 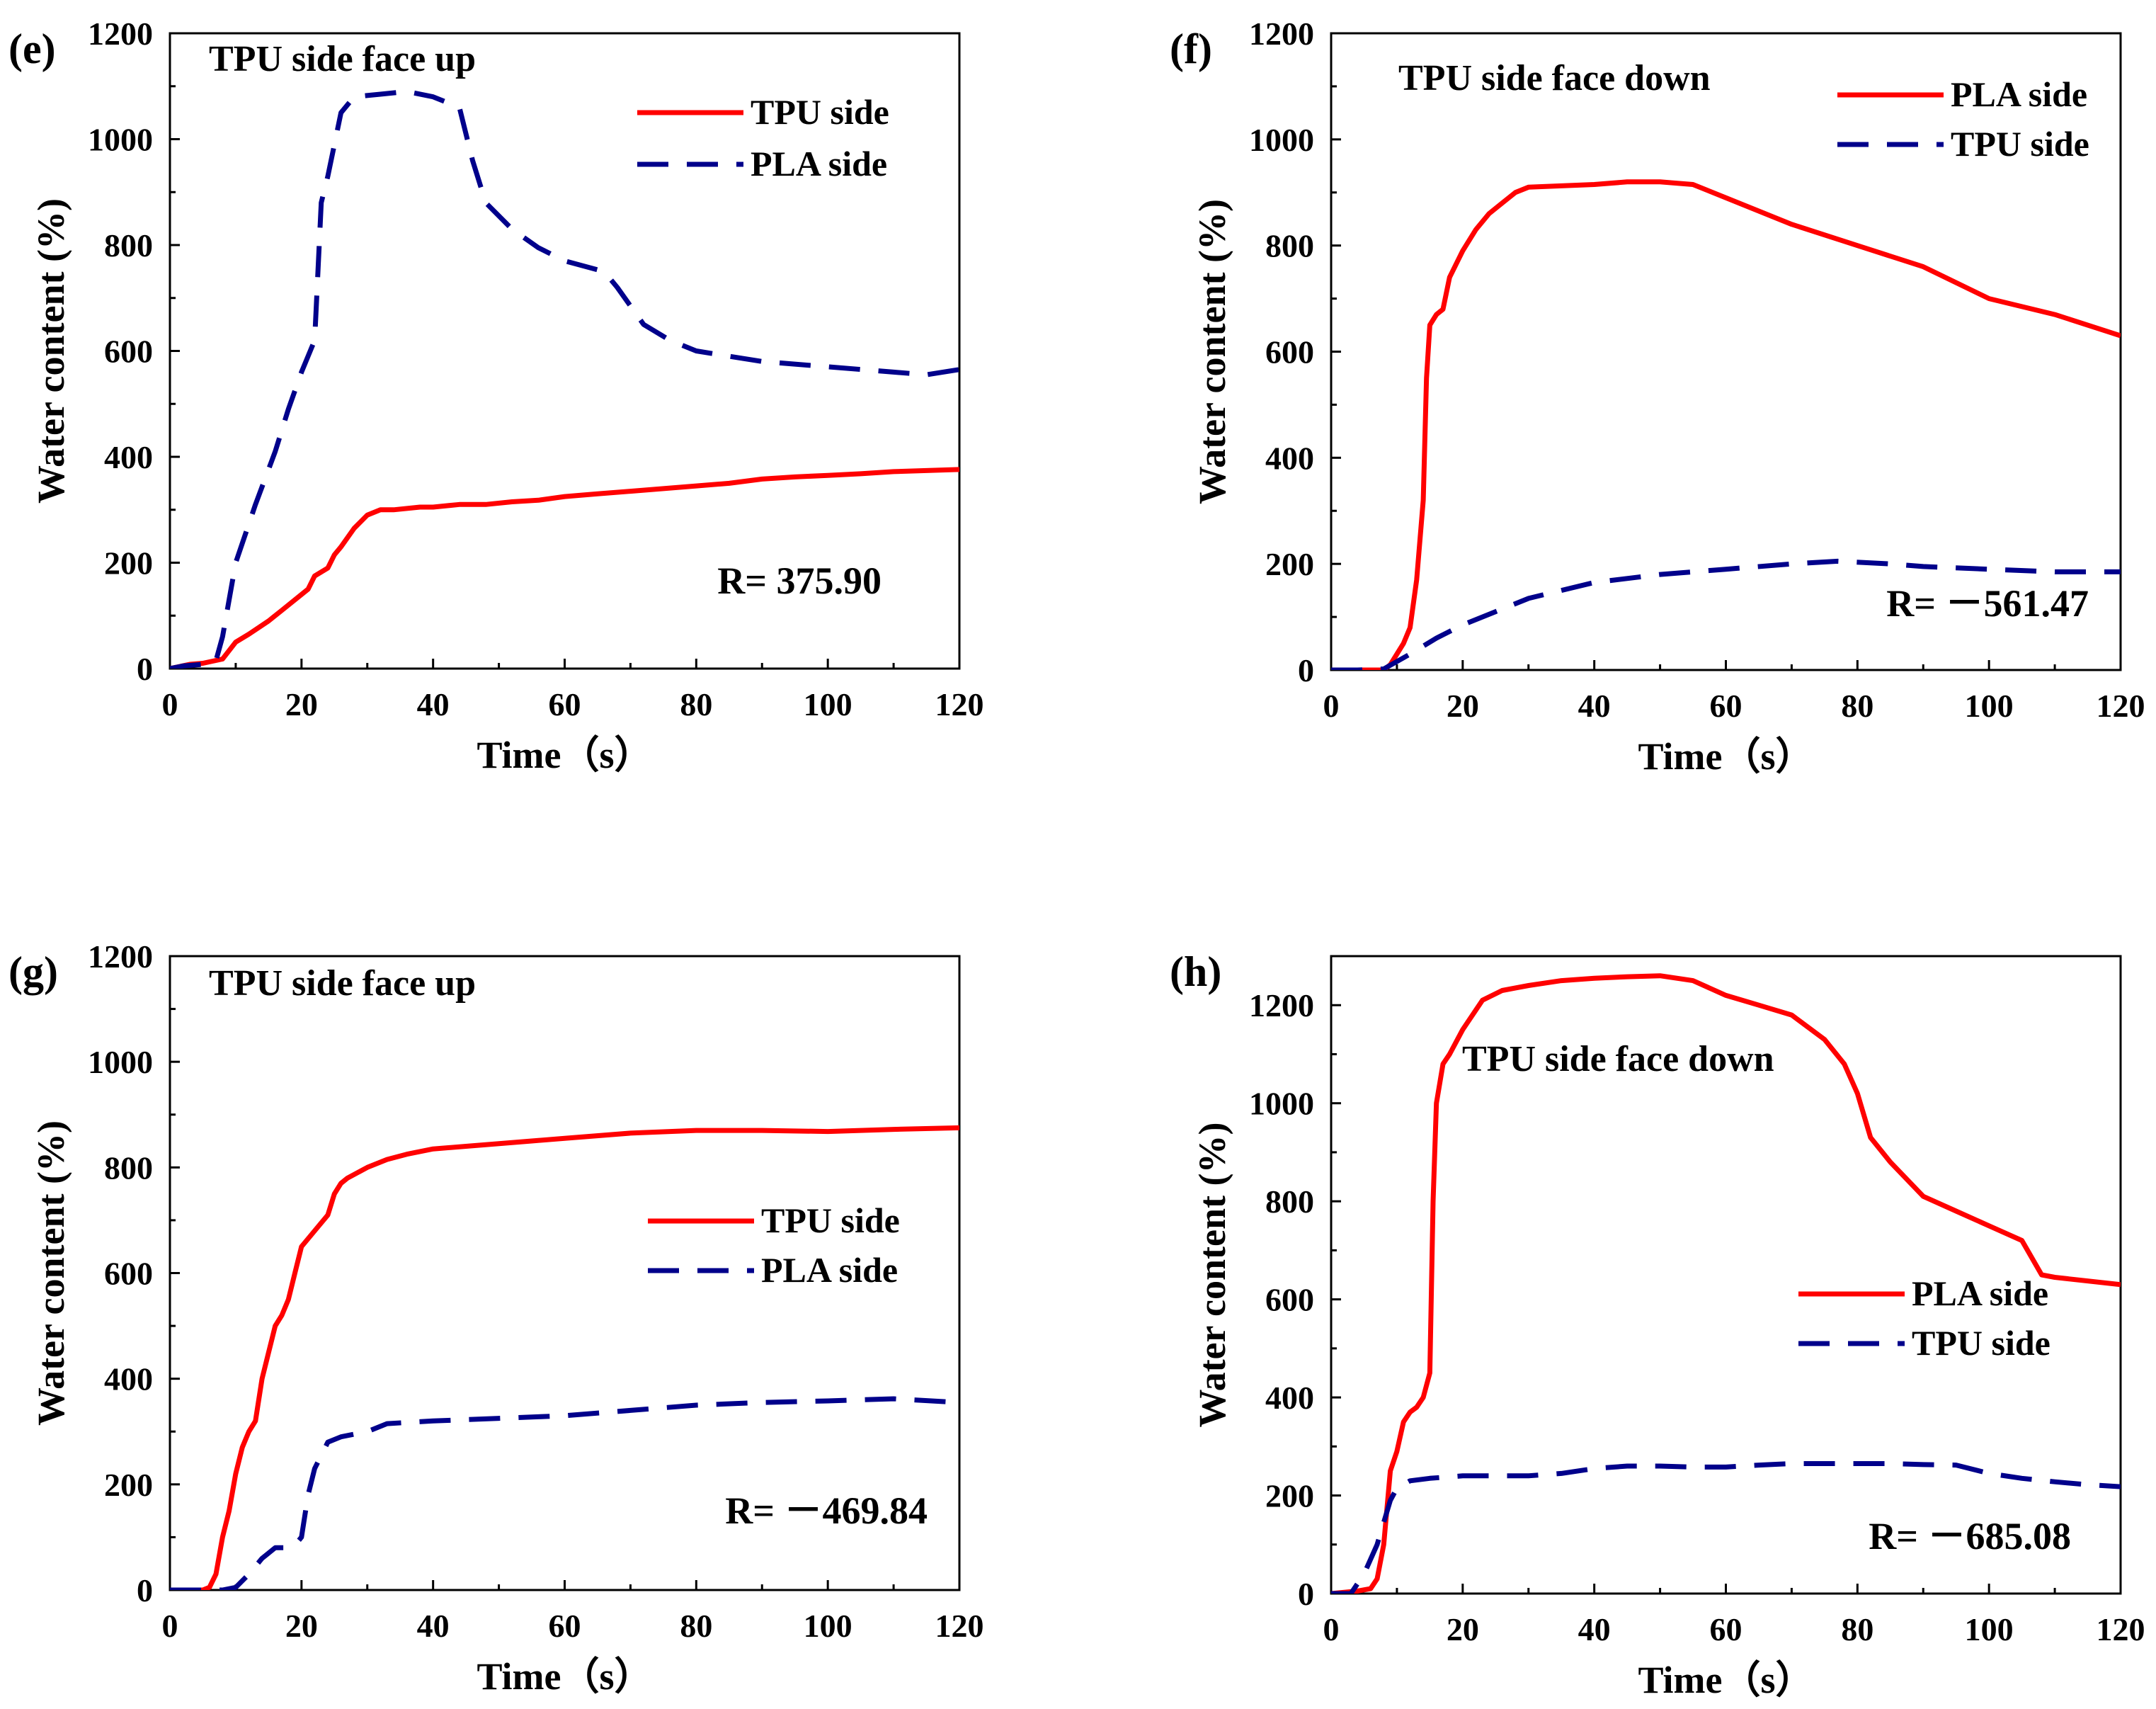 I want to click on r-value-annotation: R= 375.90, so click(x=800, y=581).